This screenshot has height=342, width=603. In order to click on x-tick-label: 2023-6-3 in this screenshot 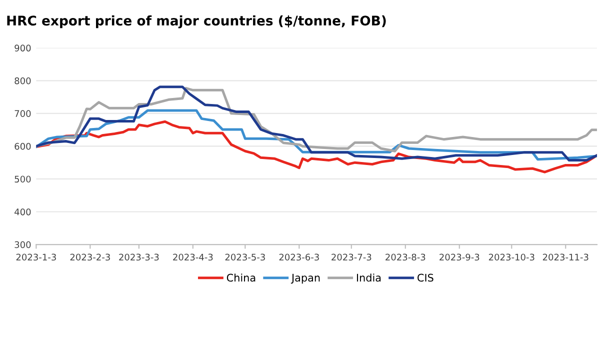, I will do `click(299, 257)`.